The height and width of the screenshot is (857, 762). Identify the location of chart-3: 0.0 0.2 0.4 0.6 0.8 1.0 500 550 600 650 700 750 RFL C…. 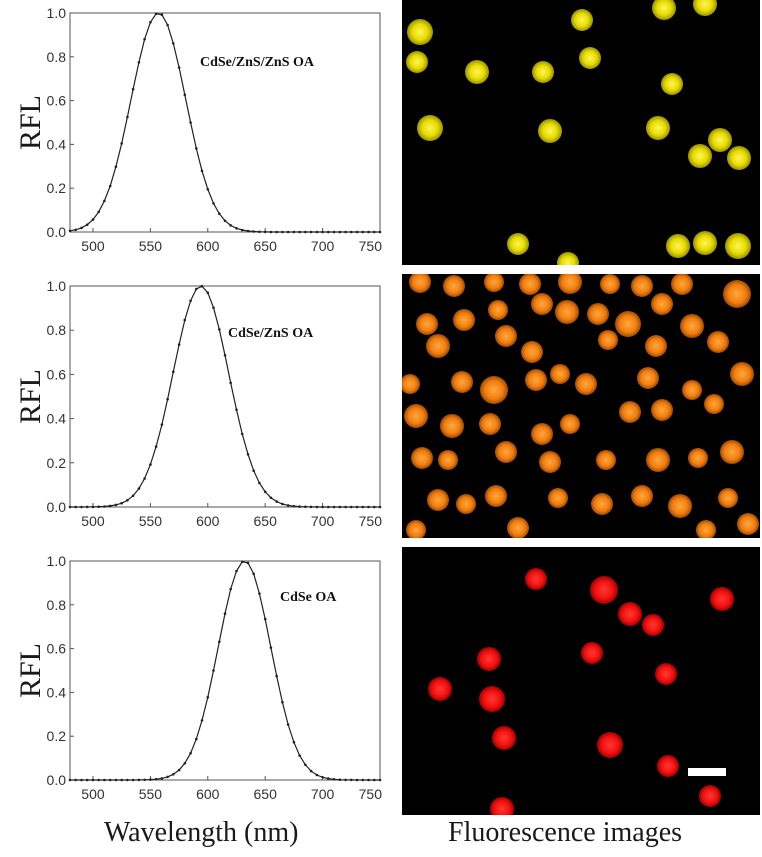
(198, 677).